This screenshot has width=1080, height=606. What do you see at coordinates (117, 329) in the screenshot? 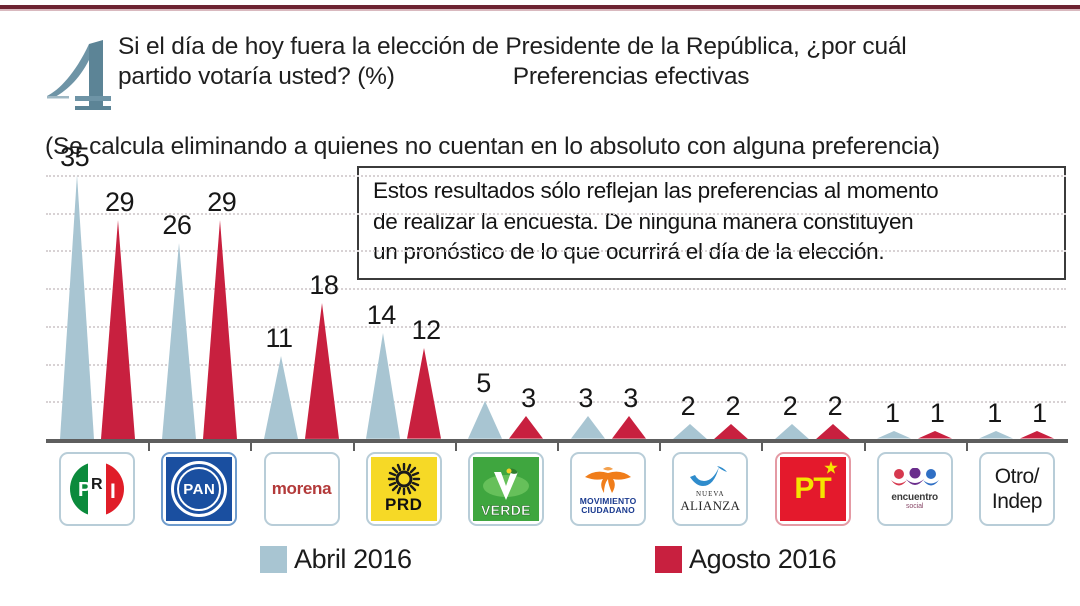
I see `bar-pri-agosto` at bounding box center [117, 329].